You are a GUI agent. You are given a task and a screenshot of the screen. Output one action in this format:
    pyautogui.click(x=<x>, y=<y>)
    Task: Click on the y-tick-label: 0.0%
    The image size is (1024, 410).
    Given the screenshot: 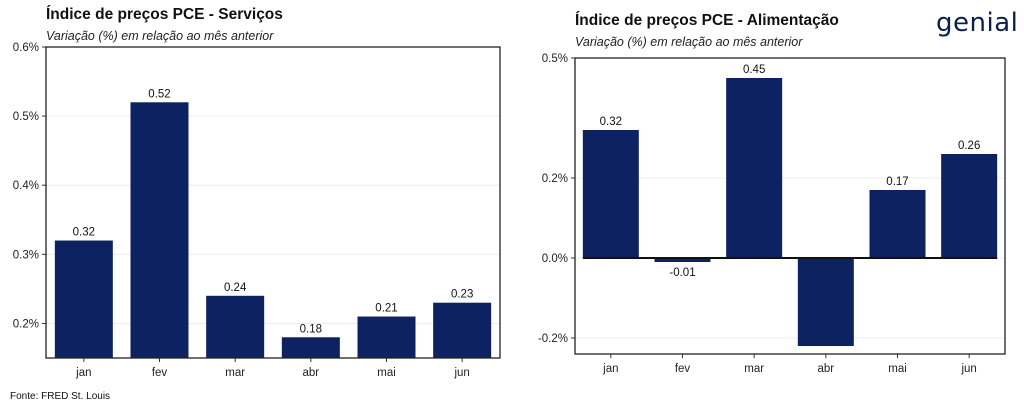 What is the action you would take?
    pyautogui.click(x=555, y=259)
    